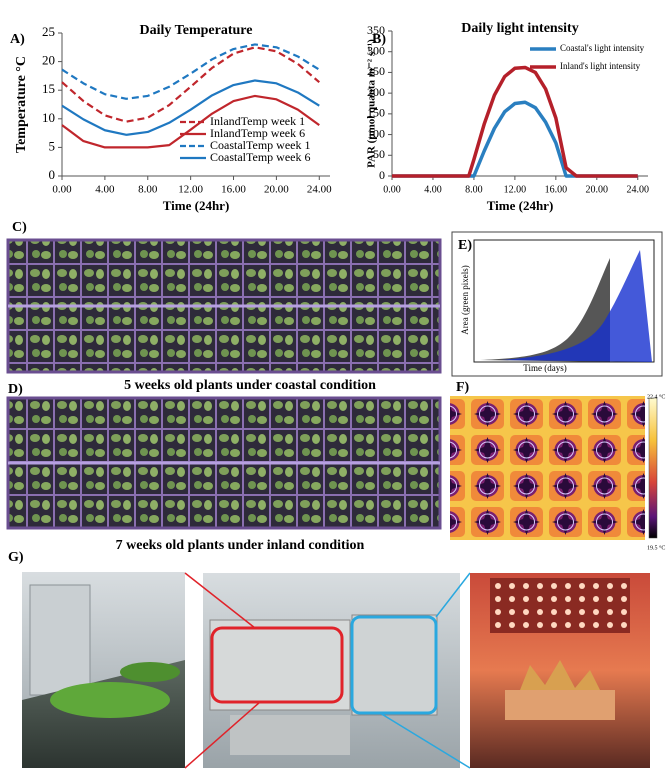 The width and height of the screenshot is (670, 784). What do you see at coordinates (196, 30) in the screenshot?
I see `chart-title: Daily Temperature` at bounding box center [196, 30].